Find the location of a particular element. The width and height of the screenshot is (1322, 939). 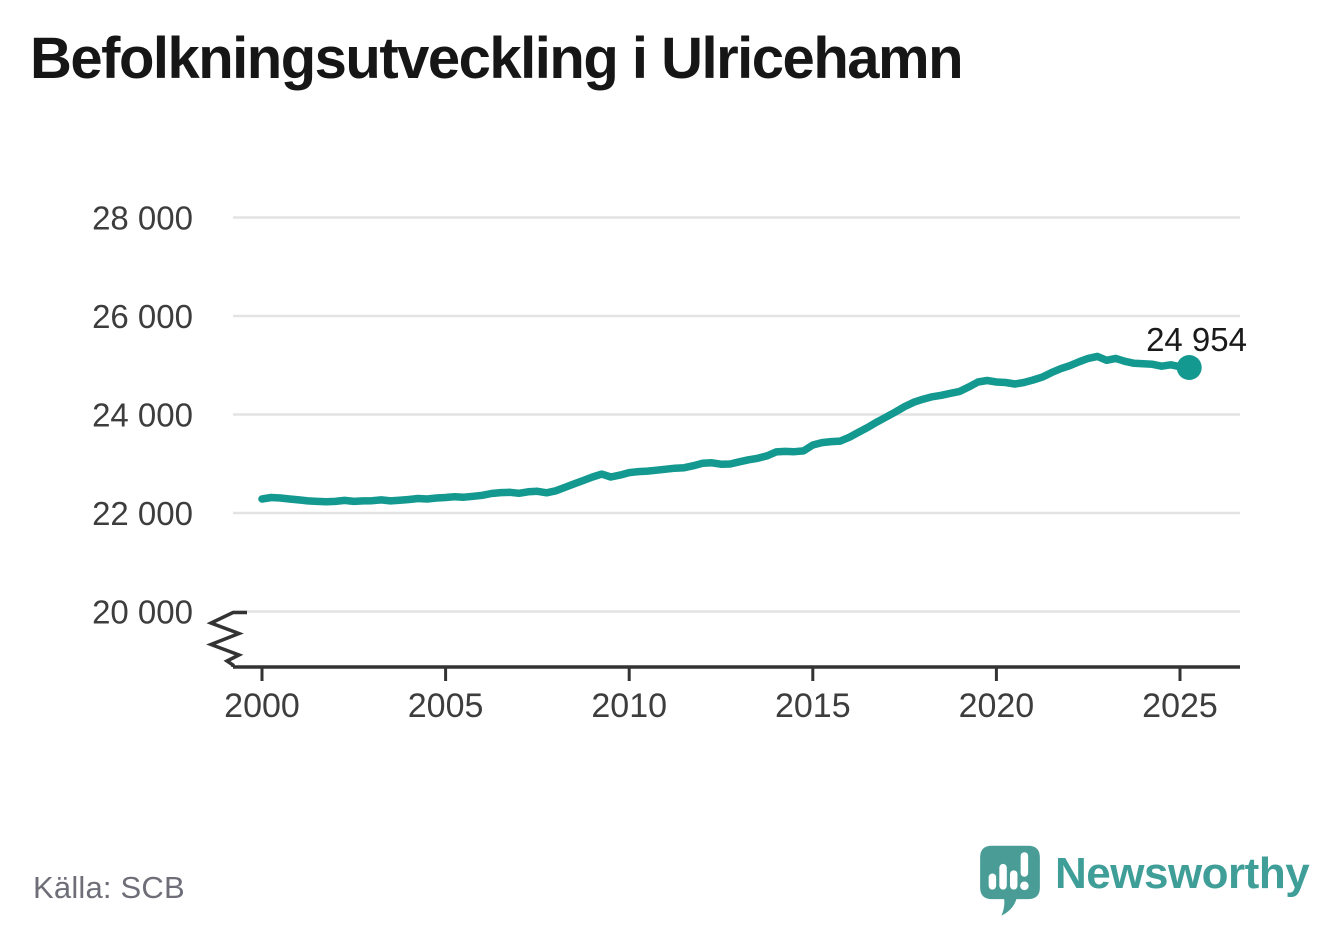

x-axis-label-2015: 2015 is located at coordinates (813, 706).